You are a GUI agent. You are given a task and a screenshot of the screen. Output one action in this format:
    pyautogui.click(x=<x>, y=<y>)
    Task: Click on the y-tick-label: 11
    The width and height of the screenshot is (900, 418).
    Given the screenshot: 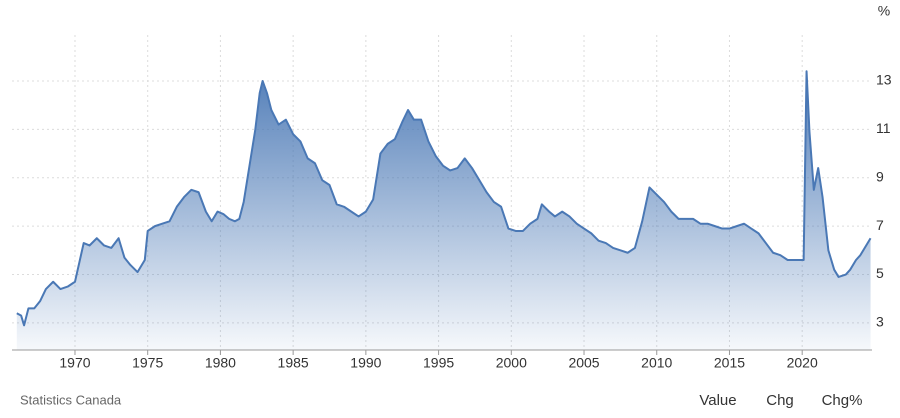 What is the action you would take?
    pyautogui.click(x=883, y=128)
    